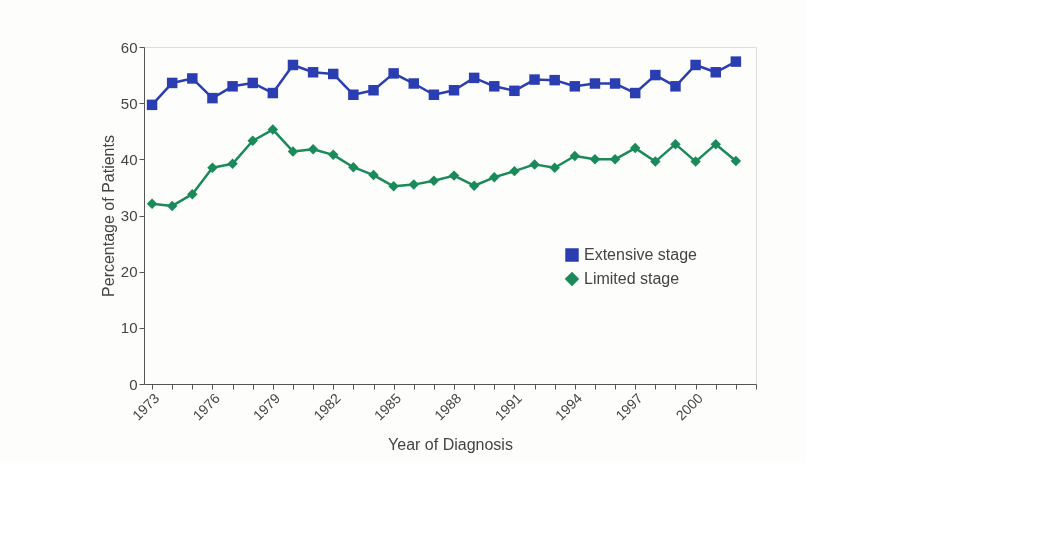  What do you see at coordinates (632, 278) in the screenshot?
I see `legend-label: Limited stage` at bounding box center [632, 278].